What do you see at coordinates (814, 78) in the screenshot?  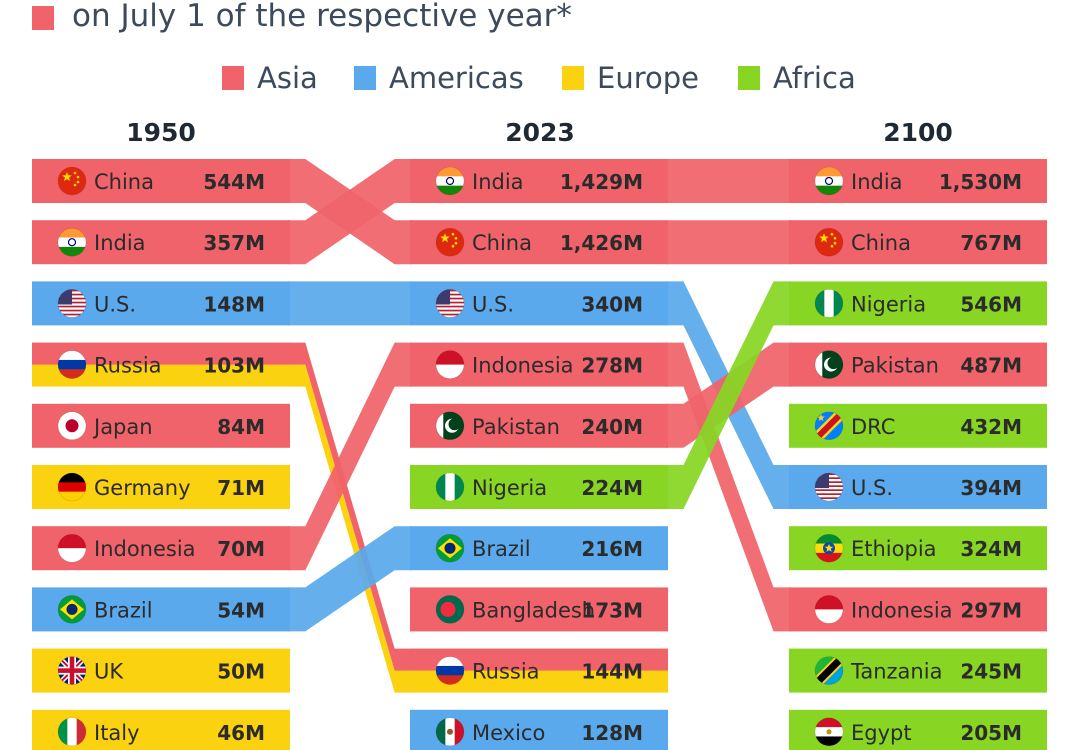 I see `legend-label-africa: Africa` at bounding box center [814, 78].